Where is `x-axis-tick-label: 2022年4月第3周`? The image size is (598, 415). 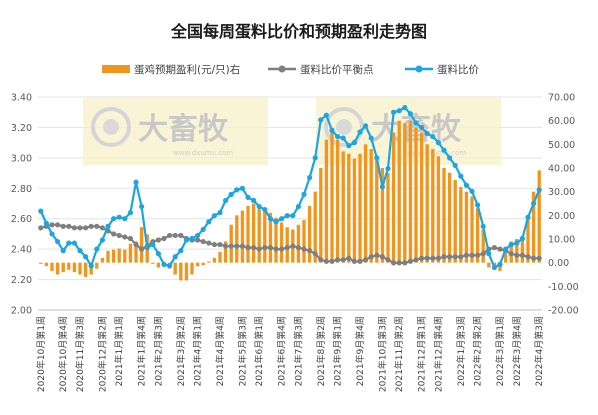
x-axis-tick-label: 2022年4月第3周 is located at coordinates (539, 351).